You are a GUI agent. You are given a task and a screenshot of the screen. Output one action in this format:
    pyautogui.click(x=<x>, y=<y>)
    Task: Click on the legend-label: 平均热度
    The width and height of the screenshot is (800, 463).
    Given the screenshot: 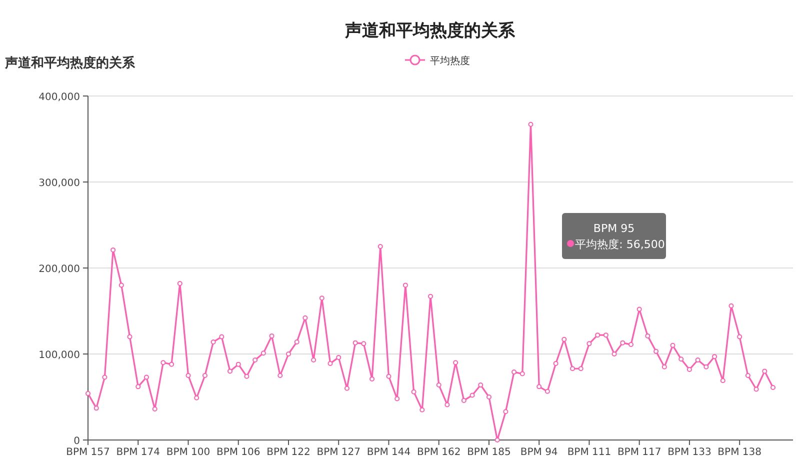 What is the action you would take?
    pyautogui.click(x=450, y=61)
    